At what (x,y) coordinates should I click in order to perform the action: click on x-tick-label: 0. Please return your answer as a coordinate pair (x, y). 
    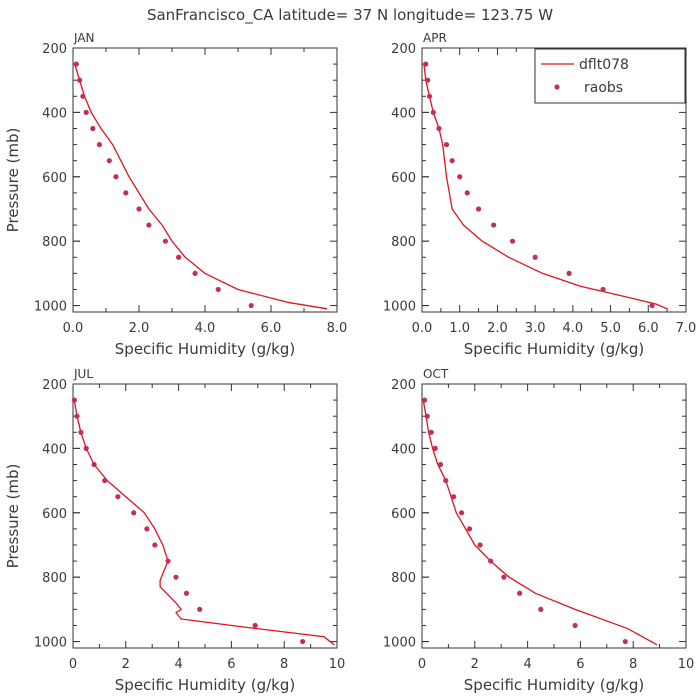
    Looking at the image, I should click on (73, 664).